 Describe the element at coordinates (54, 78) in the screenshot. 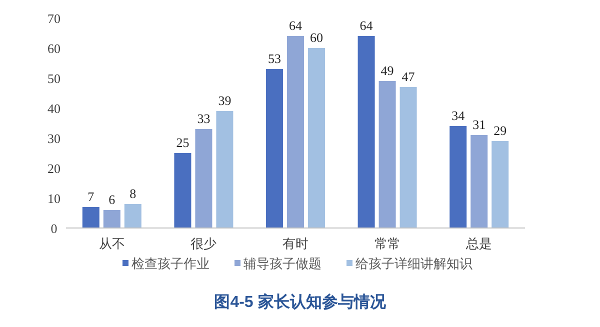

I see `y-tick-label: 50` at that location.